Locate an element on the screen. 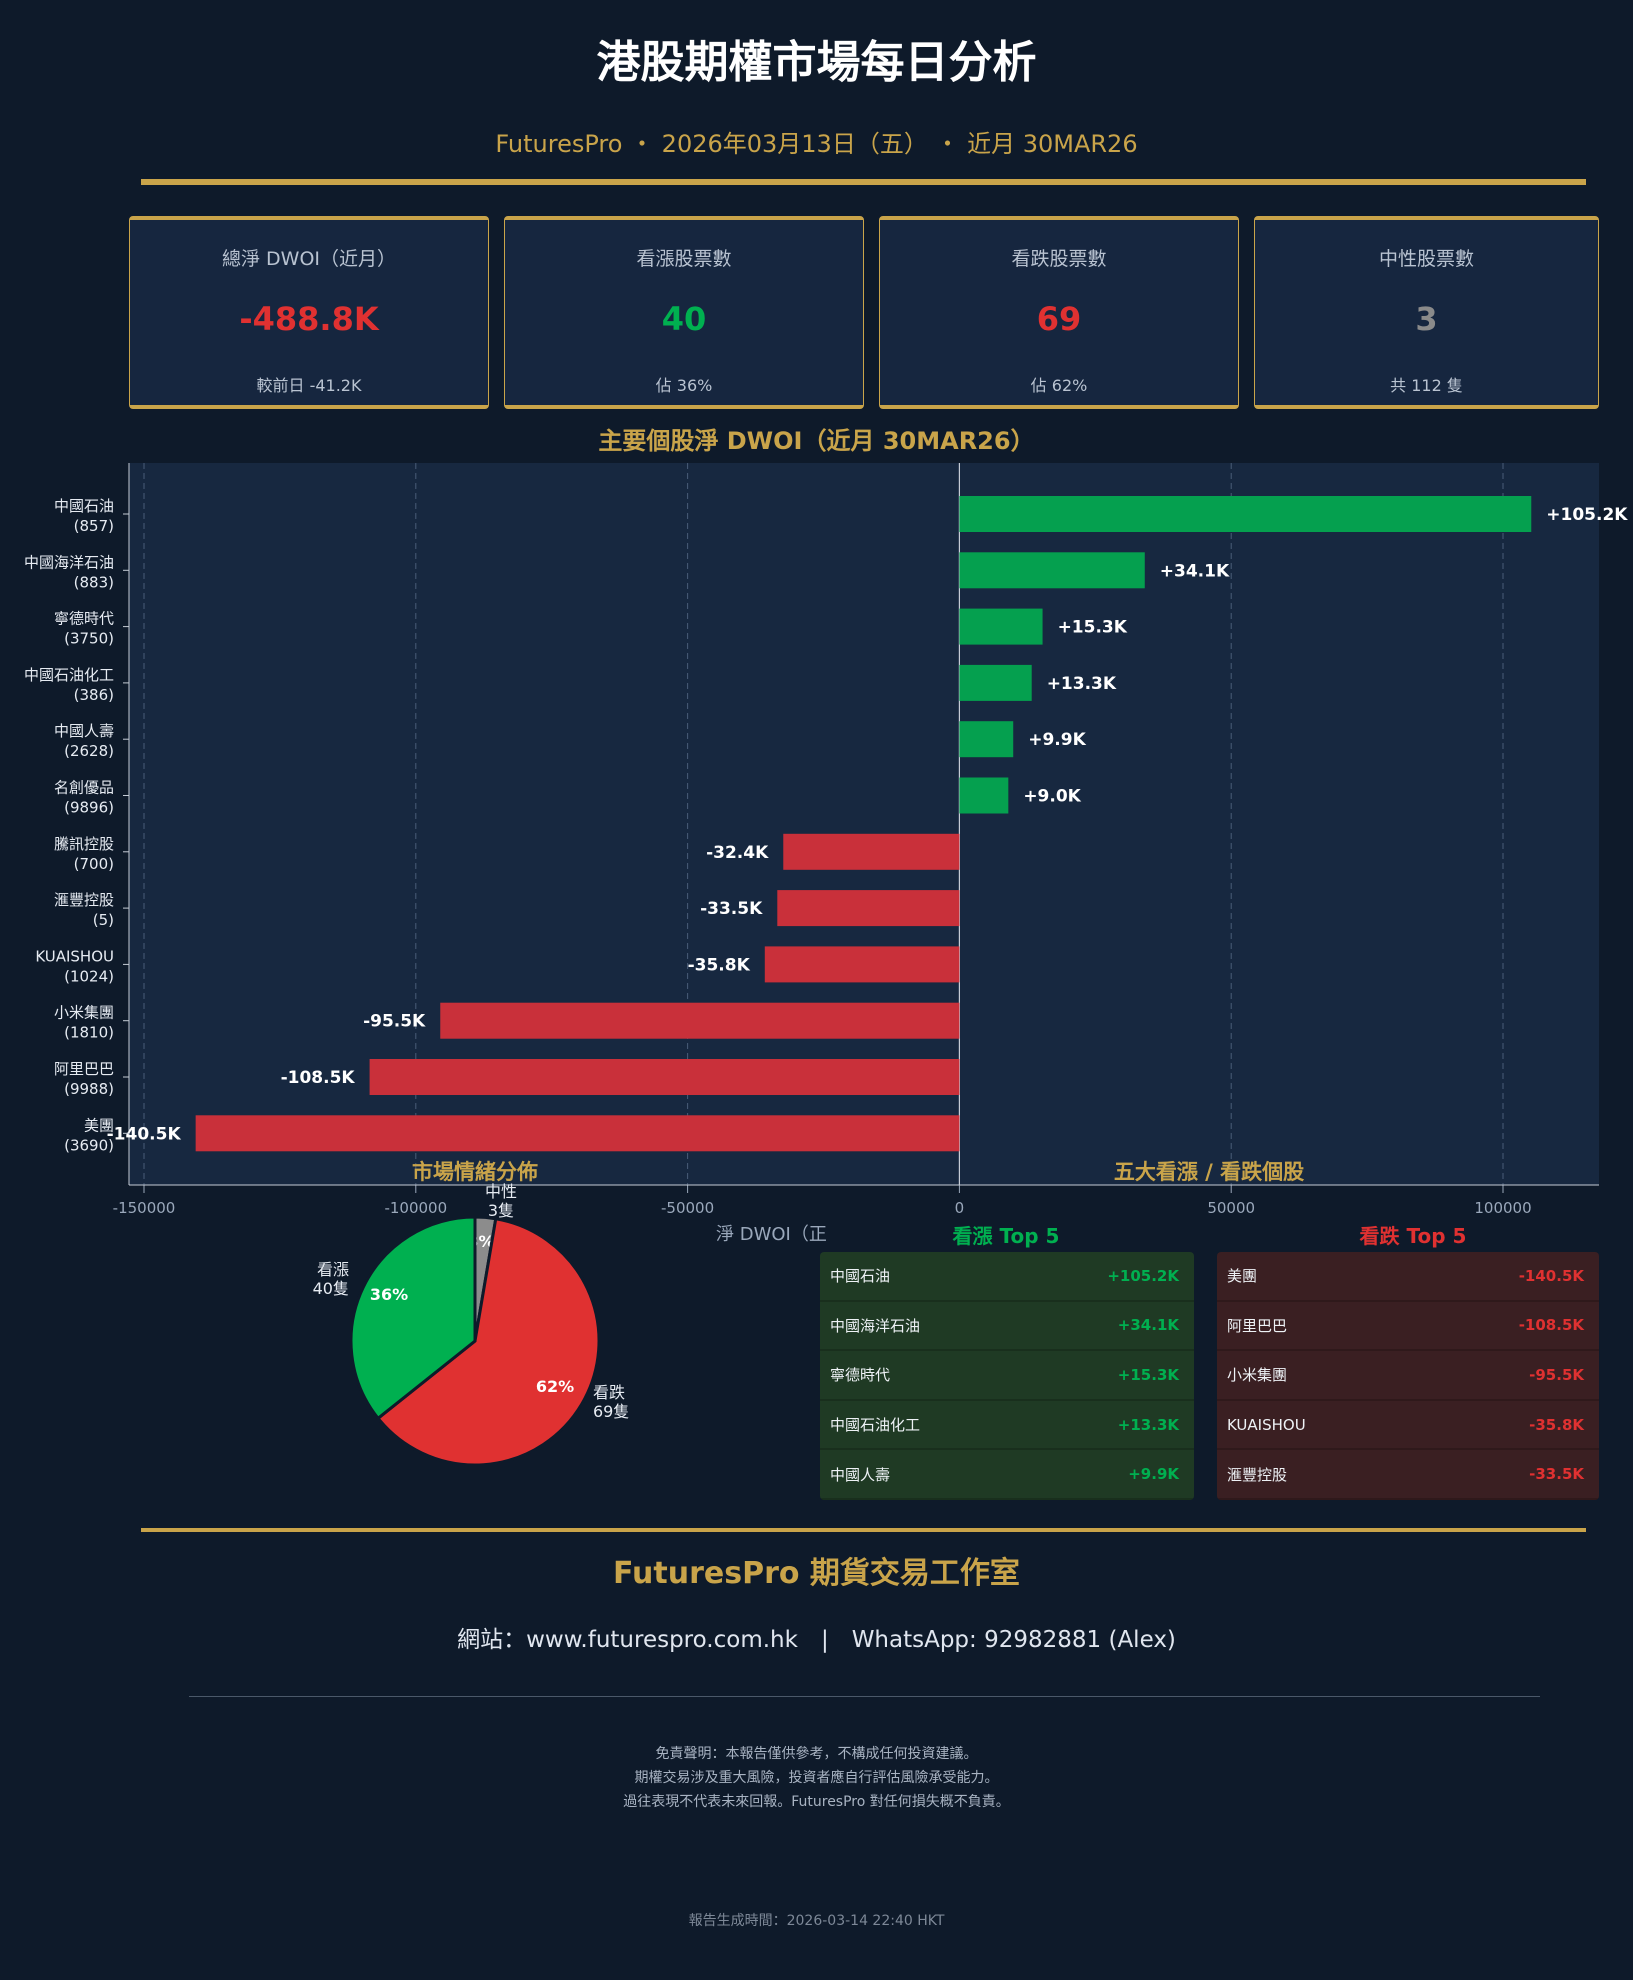 The height and width of the screenshot is (1980, 1633). y-label-name: 名創優品 is located at coordinates (84, 788).